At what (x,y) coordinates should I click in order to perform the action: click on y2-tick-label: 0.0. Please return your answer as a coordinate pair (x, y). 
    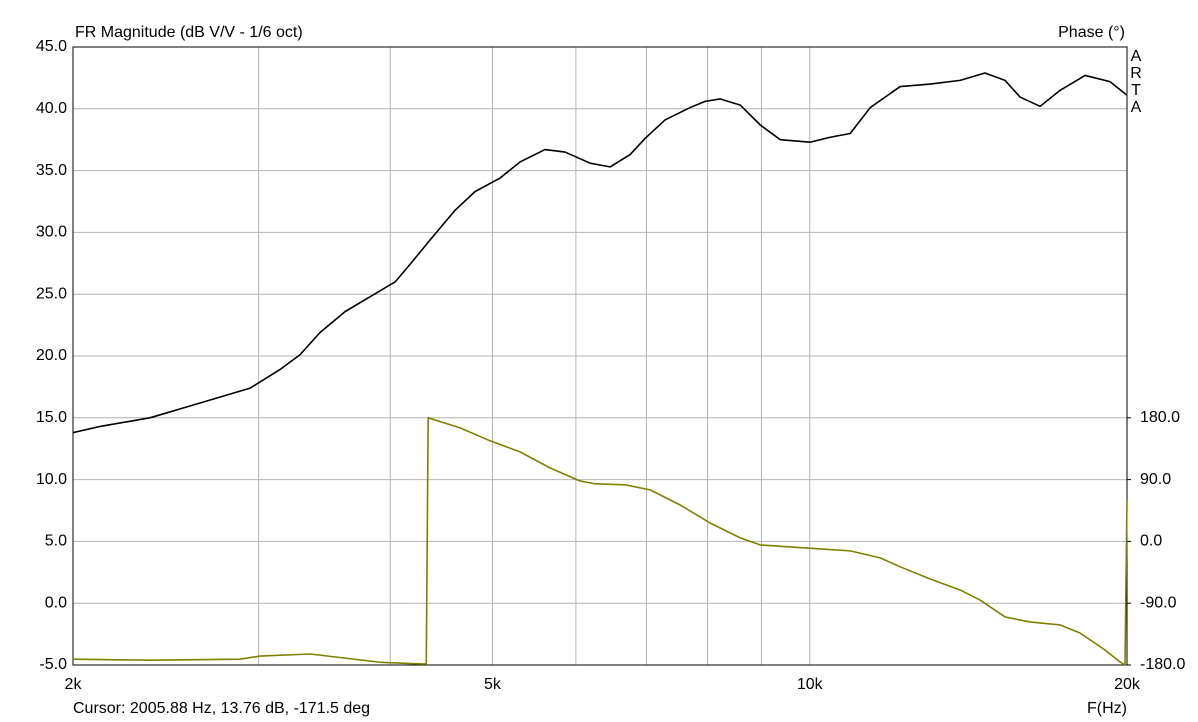
    Looking at the image, I should click on (1151, 541).